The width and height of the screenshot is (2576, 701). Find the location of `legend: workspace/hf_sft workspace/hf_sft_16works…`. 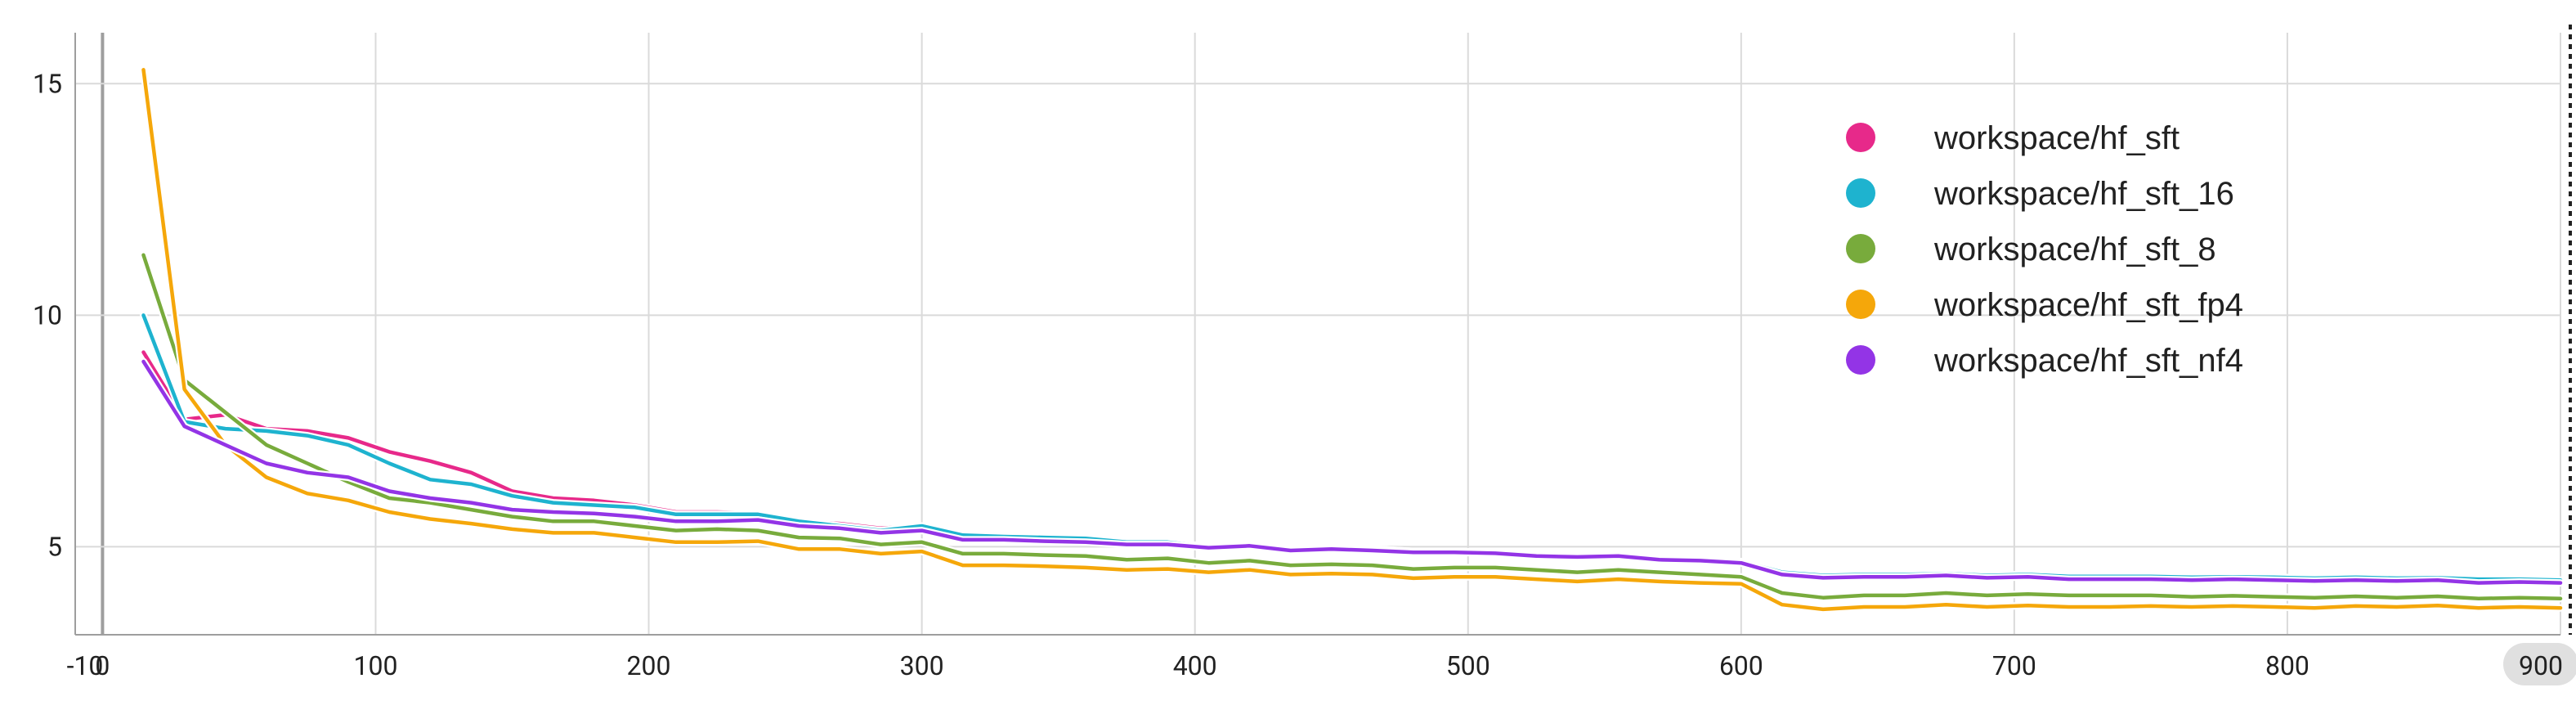

legend: workspace/hf_sft workspace/hf_sft_16works… is located at coordinates (2045, 249).